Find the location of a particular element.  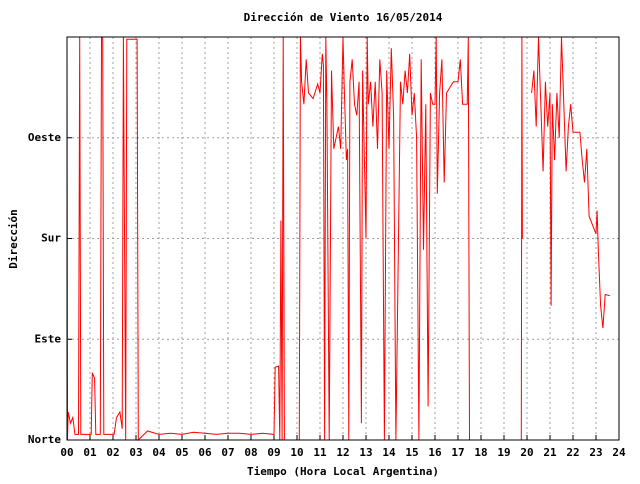

x-tick-label: 03 is located at coordinates (135, 452).